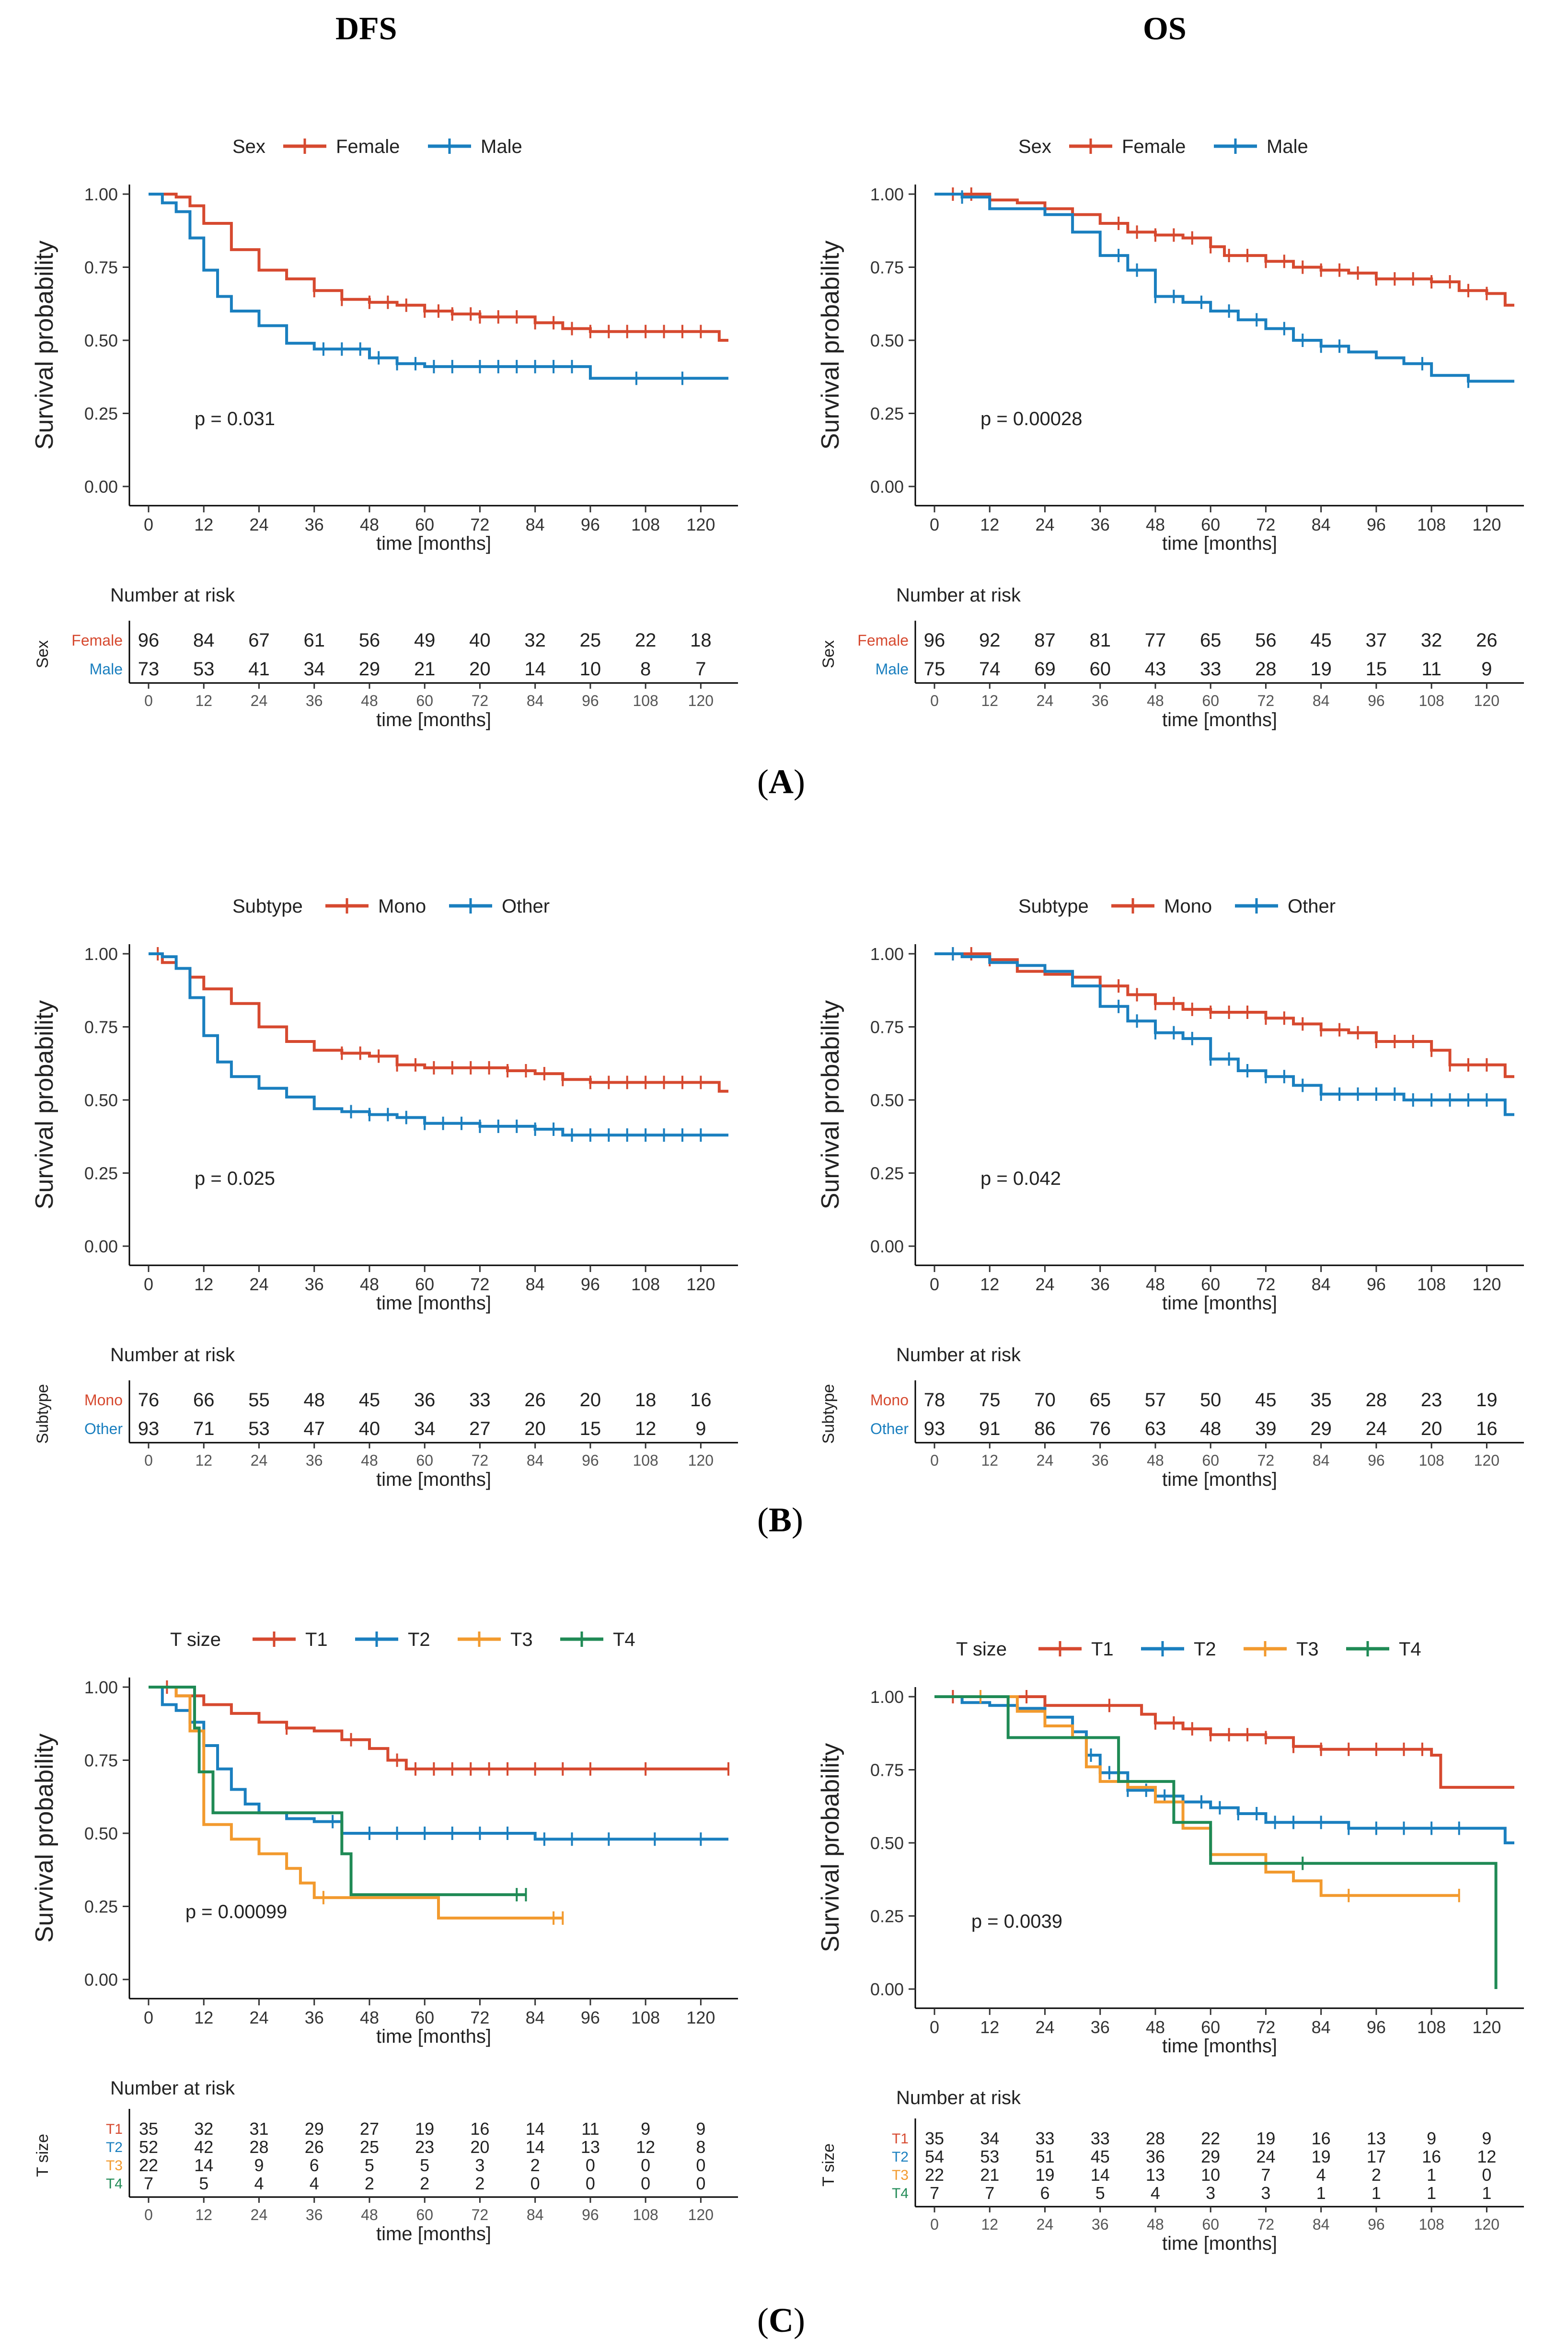 Image resolution: width=1568 pixels, height=2349 pixels. I want to click on risk-x-tick-label: 108, so click(645, 2214).